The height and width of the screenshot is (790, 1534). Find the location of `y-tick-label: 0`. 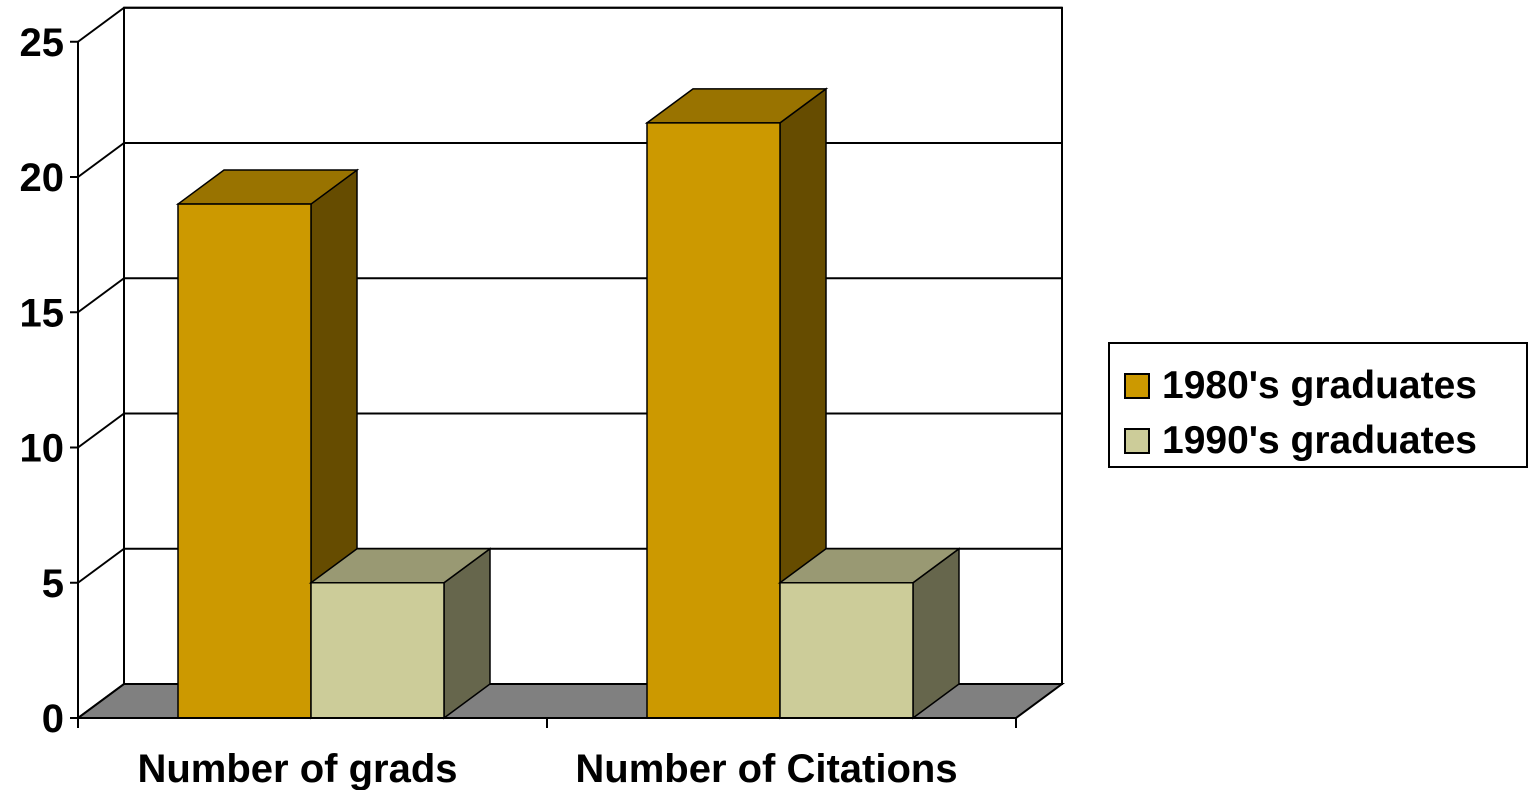

y-tick-label: 0 is located at coordinates (53, 719).